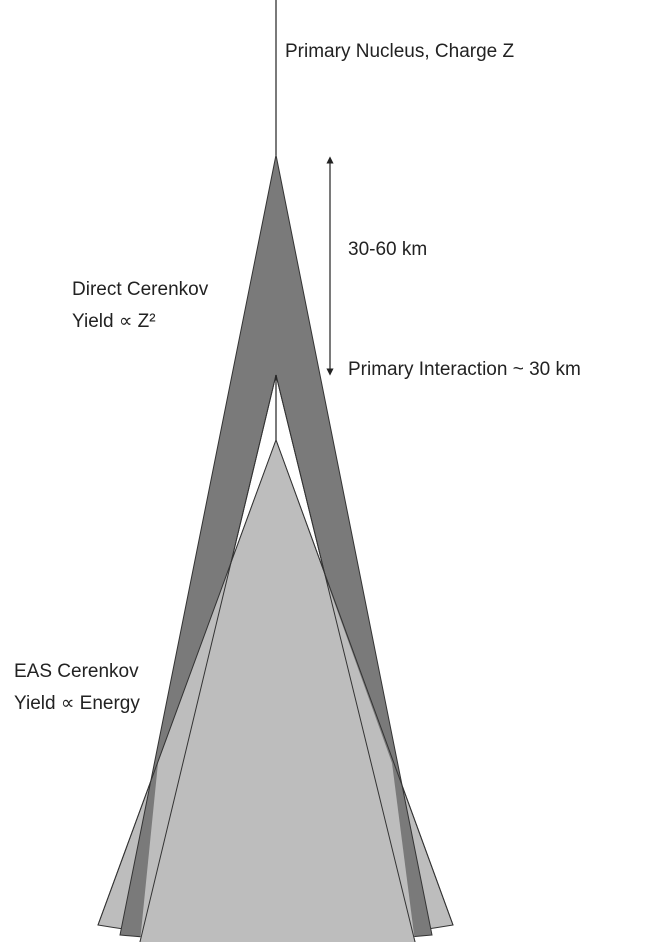  Describe the element at coordinates (400, 51) in the screenshot. I see `primary-label: Primary Nucleus, Charge Z` at that location.